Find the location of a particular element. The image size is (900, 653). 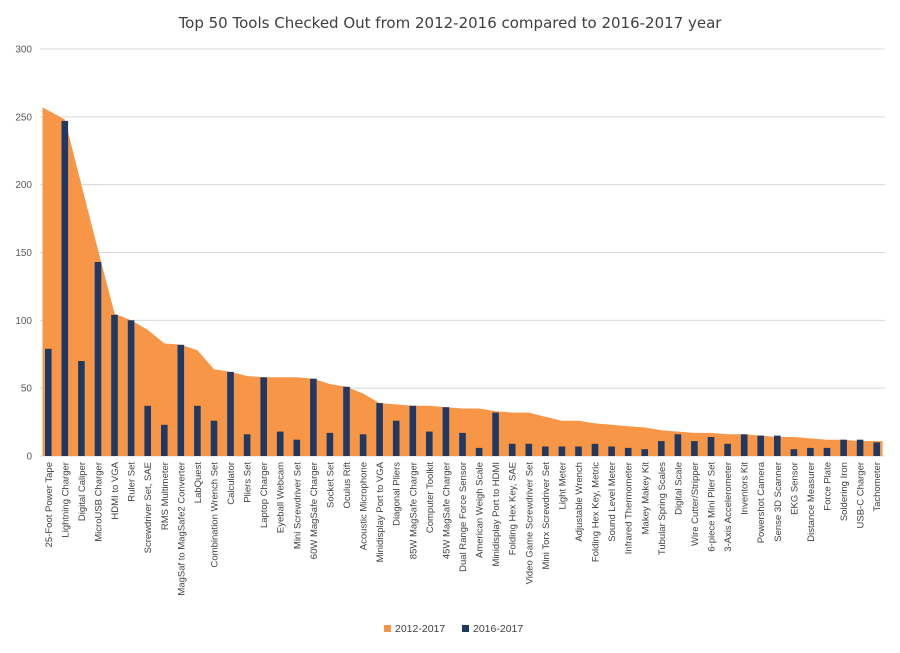

x-category-label: 25-Foot Power Tape is located at coordinates (49, 504).